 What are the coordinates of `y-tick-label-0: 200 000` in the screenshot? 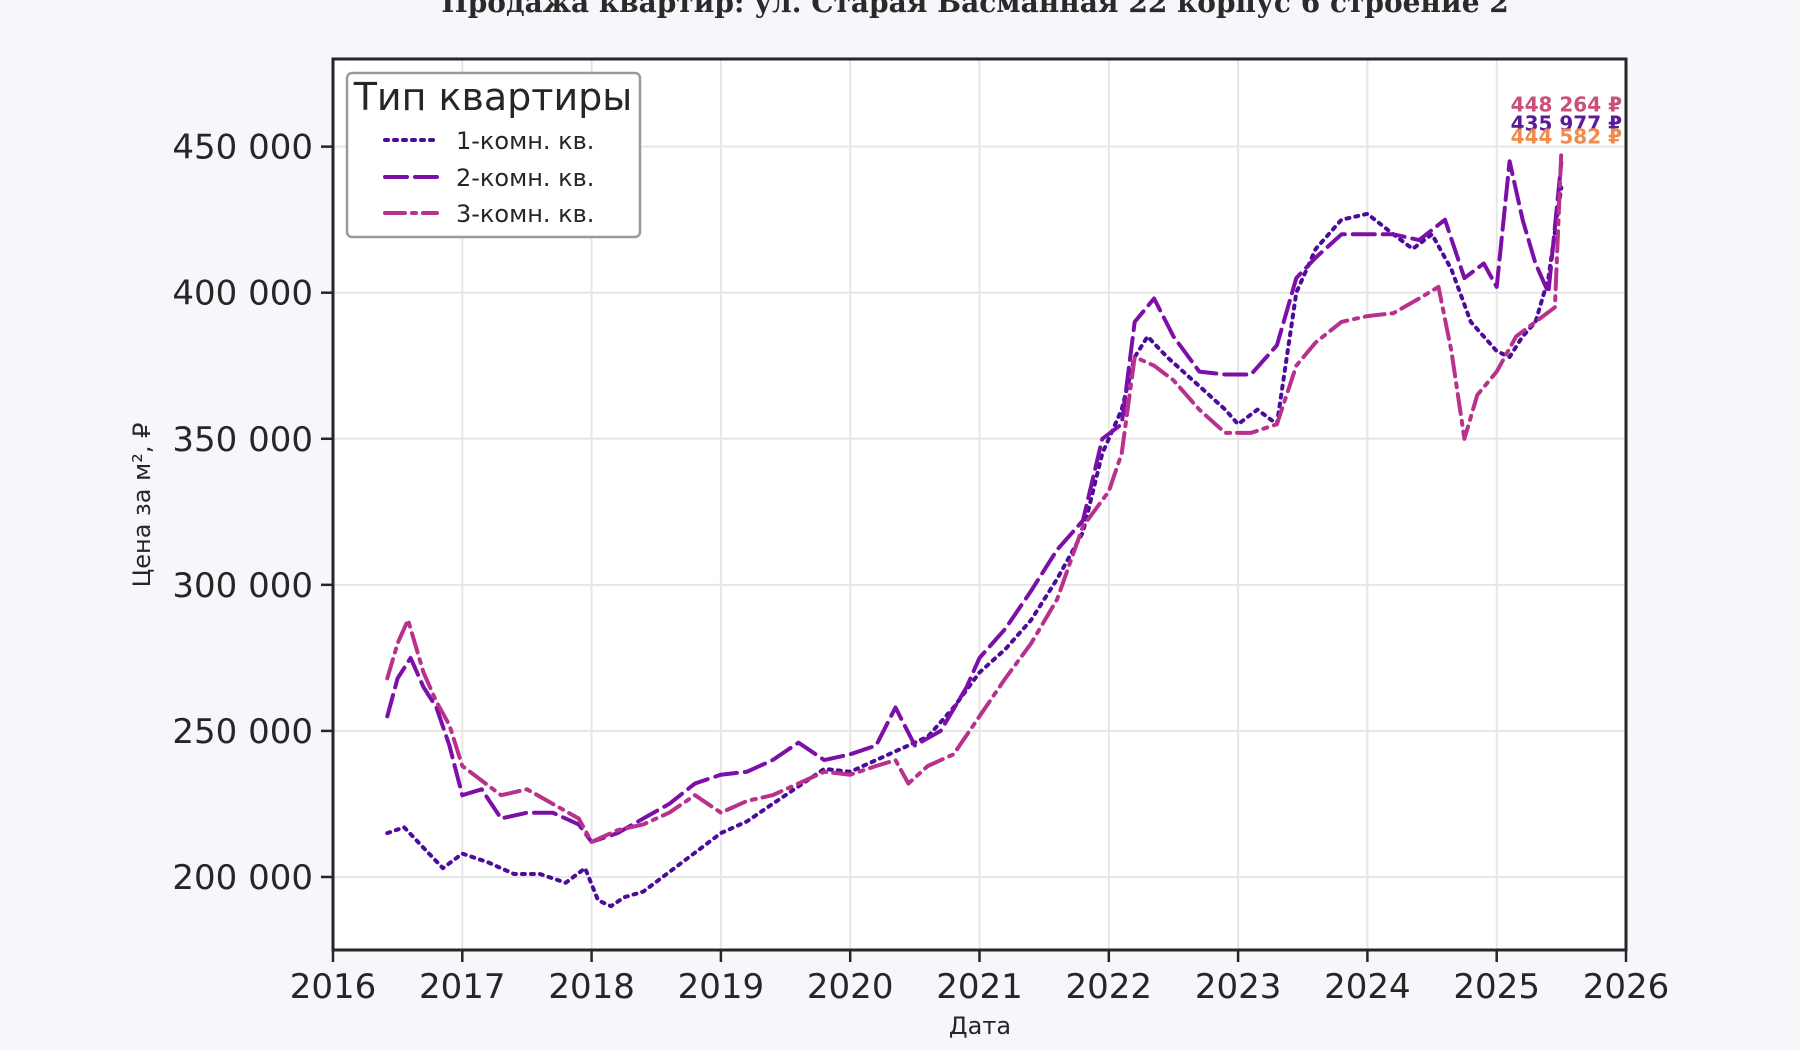 It's located at (242, 878).